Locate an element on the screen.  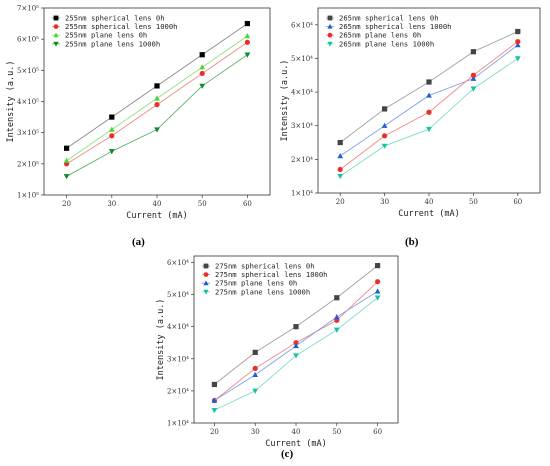
legend-entry: 265nm spherical lens 0h is located at coordinates (389, 18).